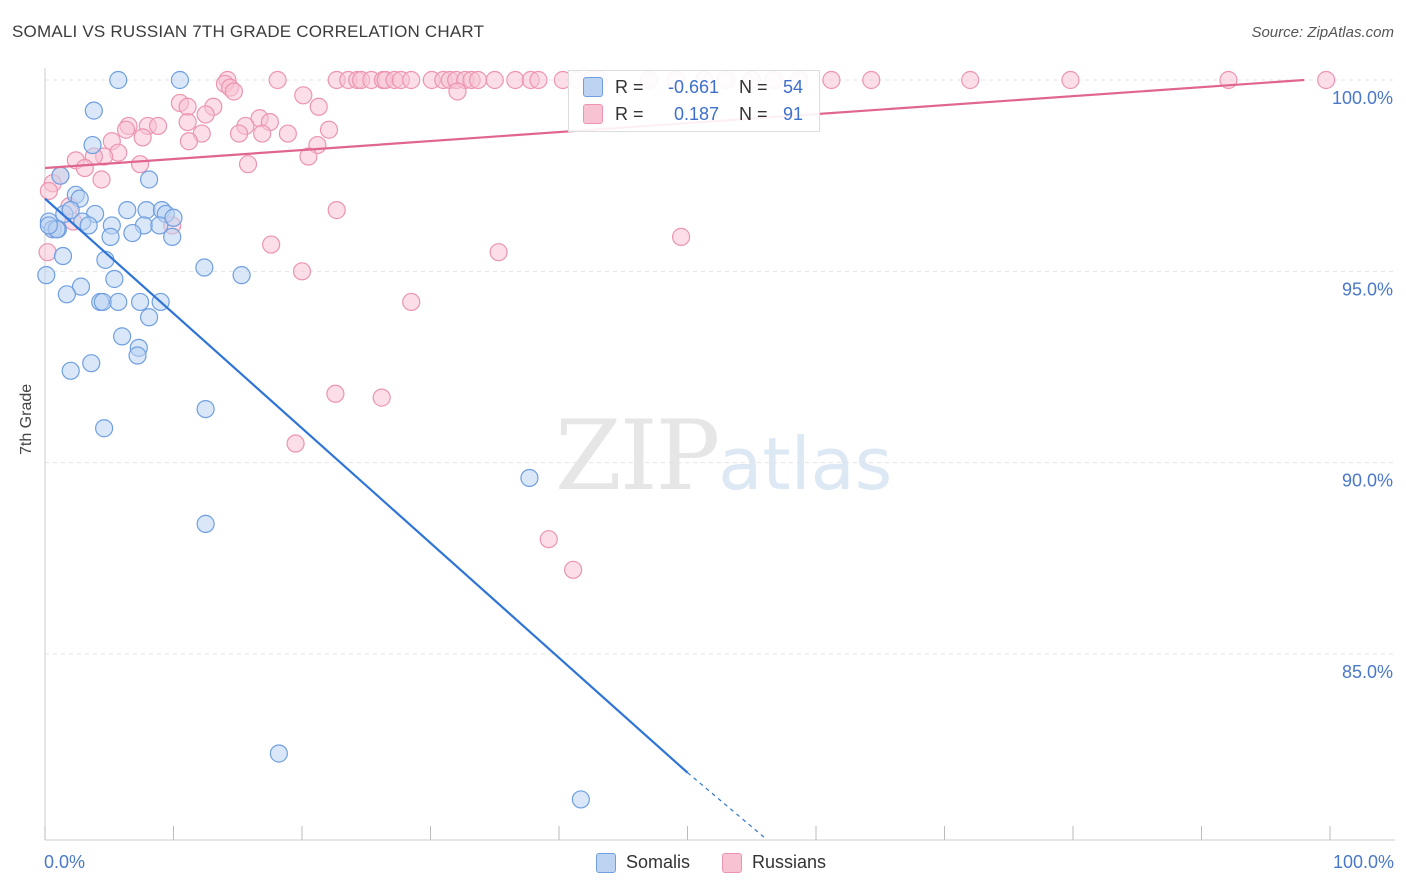 This screenshot has height=892, width=1406. What do you see at coordinates (753, 113) in the screenshot?
I see `russians-n-label: N =` at bounding box center [753, 113].